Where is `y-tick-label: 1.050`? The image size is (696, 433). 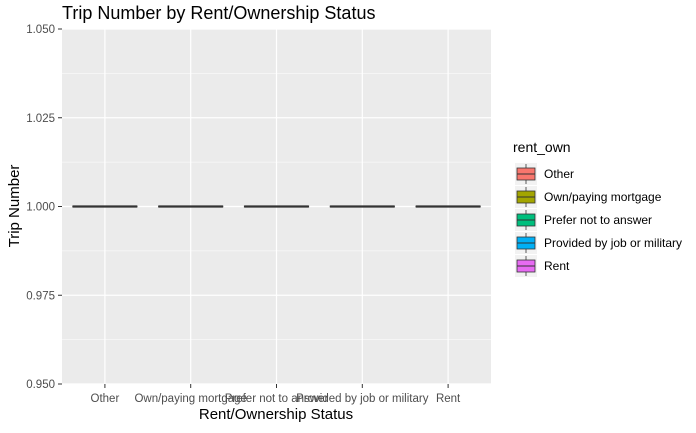 y-tick-label: 1.050 is located at coordinates (40, 30).